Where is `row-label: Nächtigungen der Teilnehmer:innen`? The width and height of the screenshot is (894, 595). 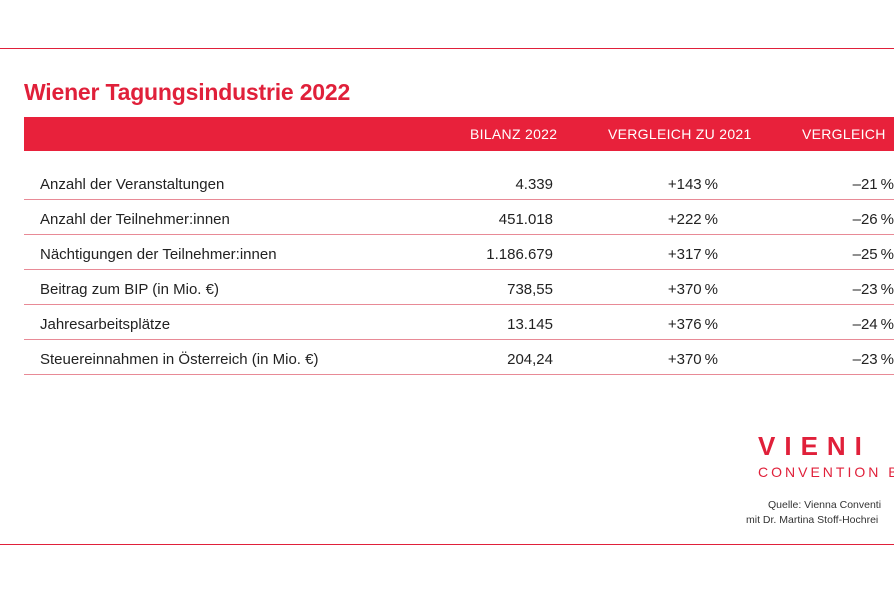 row-label: Nächtigungen der Teilnehmer:innen is located at coordinates (158, 254).